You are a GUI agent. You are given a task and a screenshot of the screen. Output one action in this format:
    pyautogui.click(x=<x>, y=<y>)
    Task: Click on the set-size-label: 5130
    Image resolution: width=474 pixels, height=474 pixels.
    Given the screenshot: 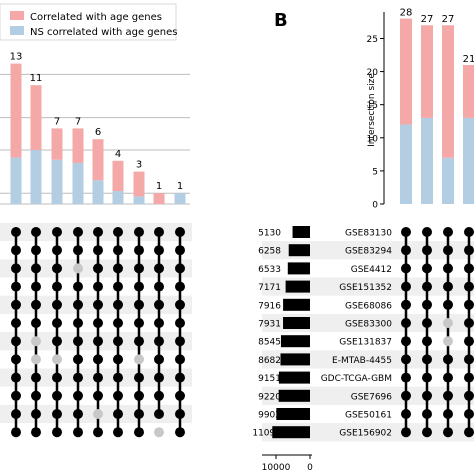 What is the action you would take?
    pyautogui.click(x=269, y=234)
    